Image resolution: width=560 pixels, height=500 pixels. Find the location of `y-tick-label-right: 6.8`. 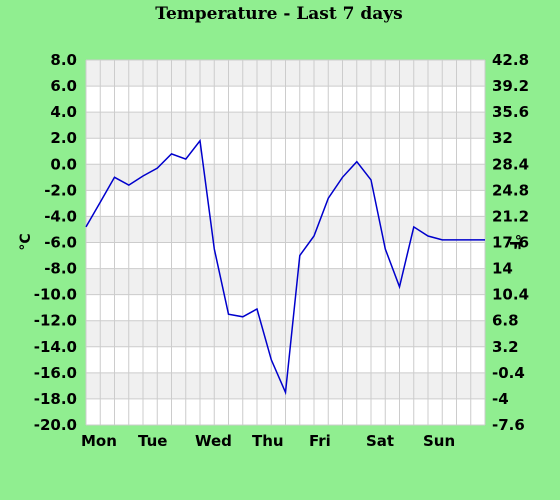

y-tick-label-right: 6.8 is located at coordinates (505, 321).